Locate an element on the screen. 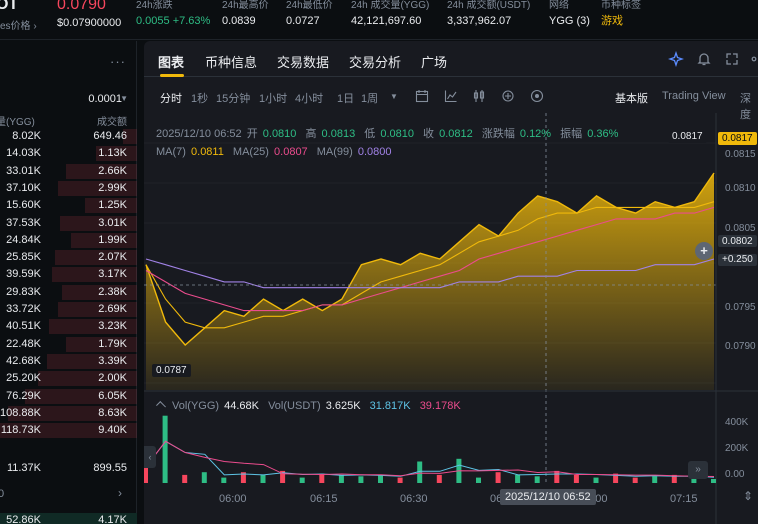 This screenshot has width=758, height=524. ma25-label: MA(25) is located at coordinates (250, 152).